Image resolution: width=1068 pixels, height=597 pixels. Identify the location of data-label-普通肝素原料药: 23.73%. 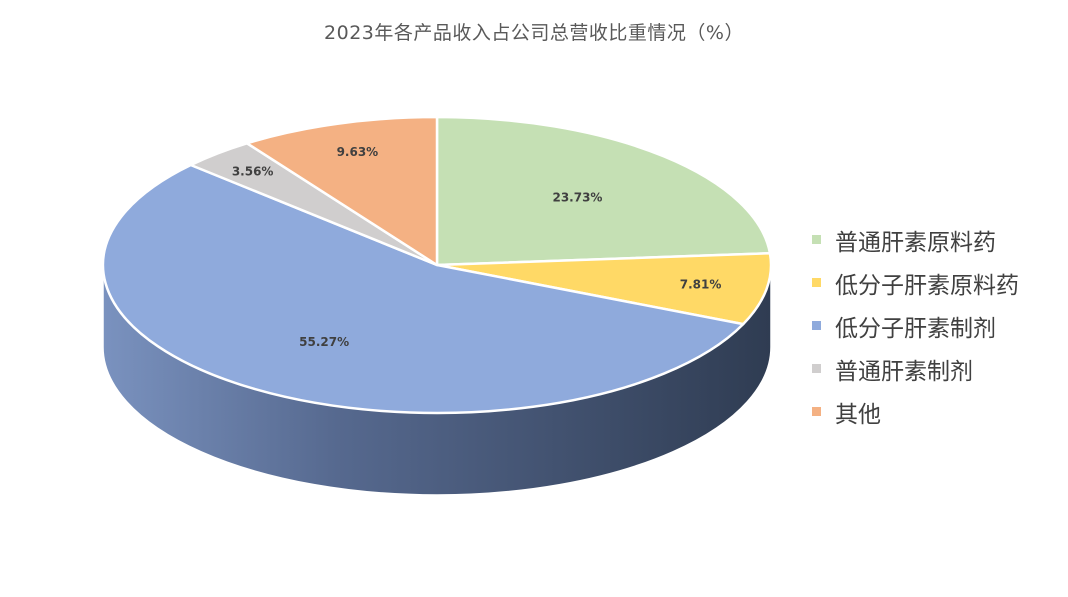
(577, 198).